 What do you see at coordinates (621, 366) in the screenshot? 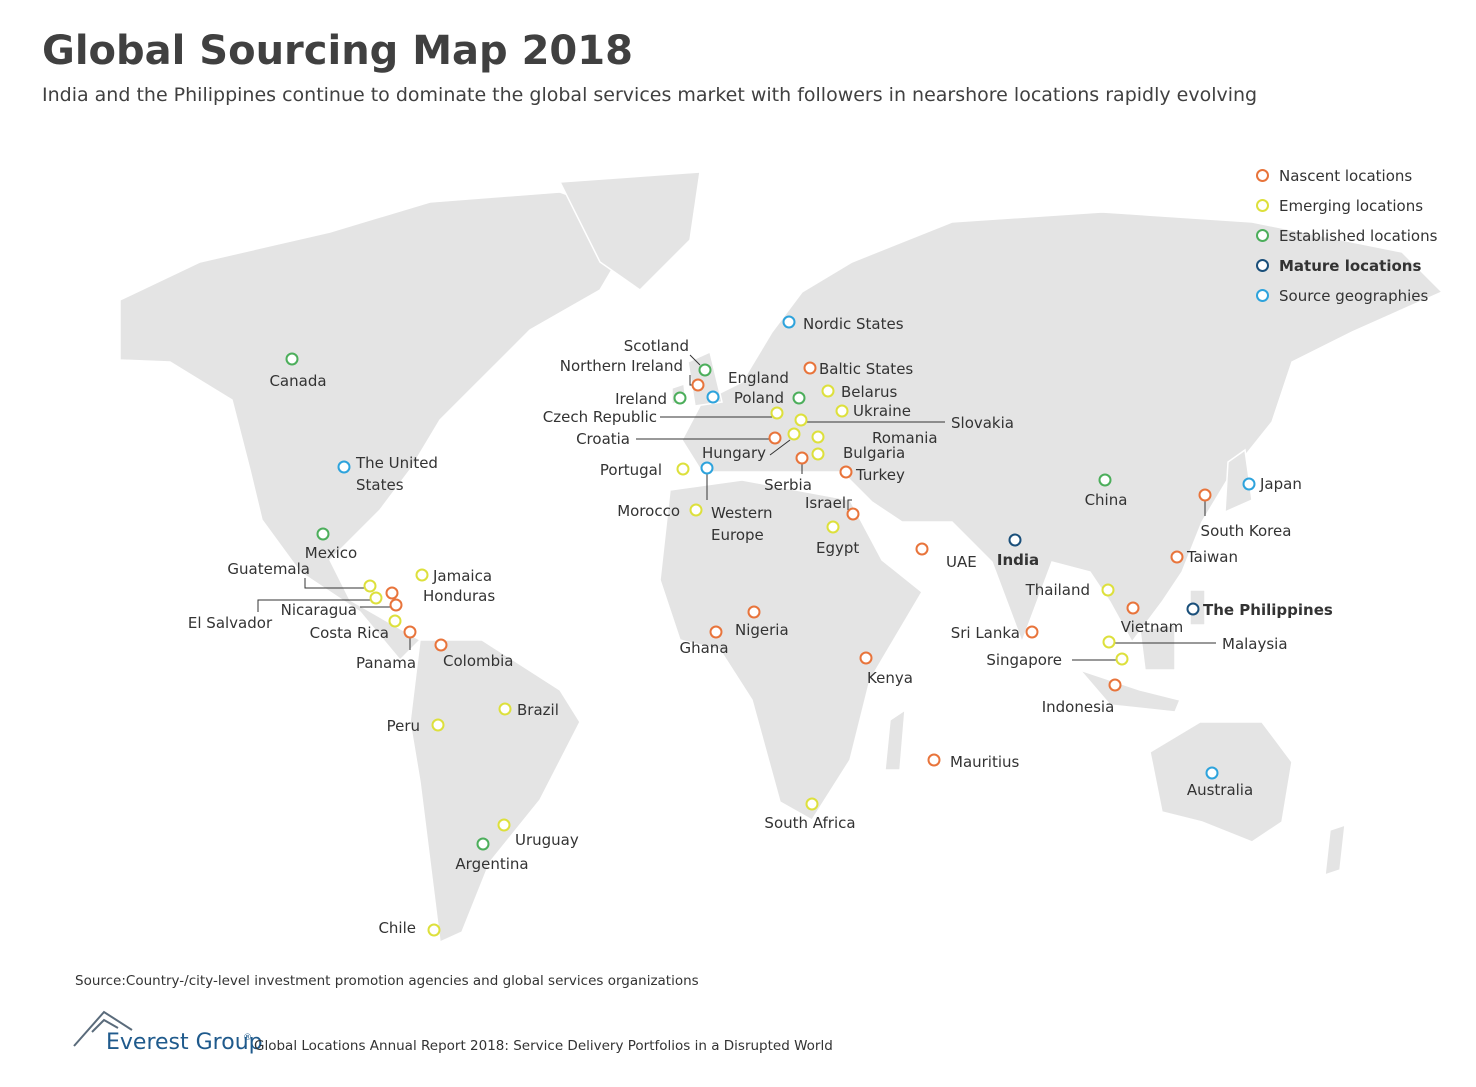
I see `location-label: Northern Ireland` at bounding box center [621, 366].